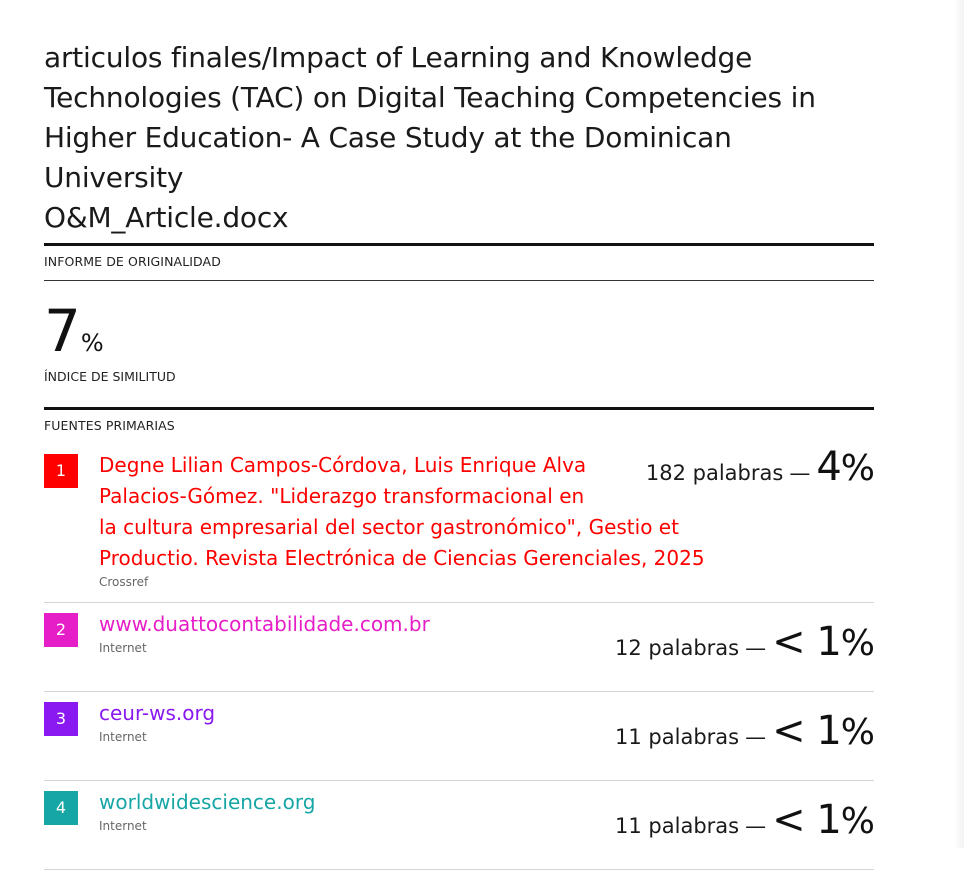  I want to click on source-rank-badge: 3, so click(61, 719).